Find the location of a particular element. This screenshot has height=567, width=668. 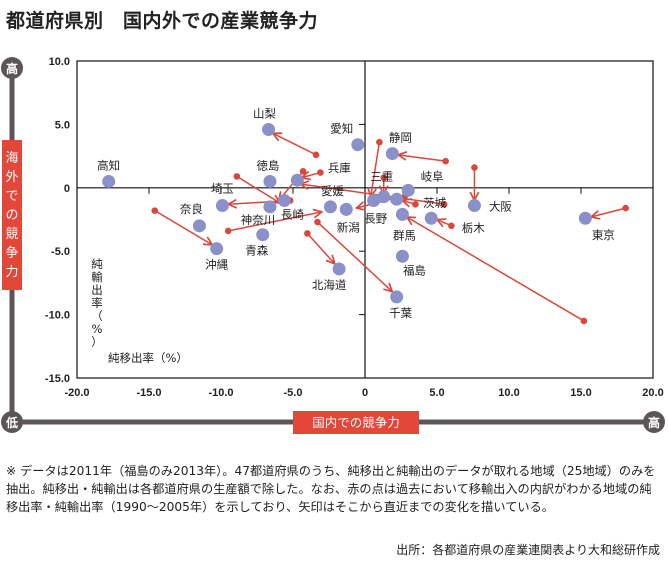

point-label: 徳島 is located at coordinates (267, 165).